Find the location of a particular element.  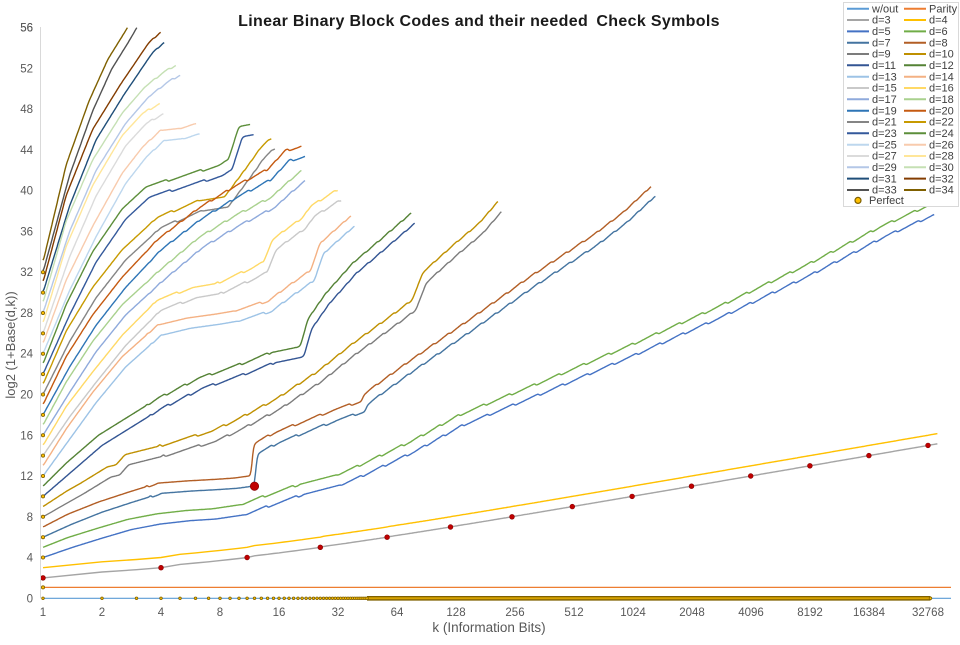

svg-text: 512 is located at coordinates (573, 613).